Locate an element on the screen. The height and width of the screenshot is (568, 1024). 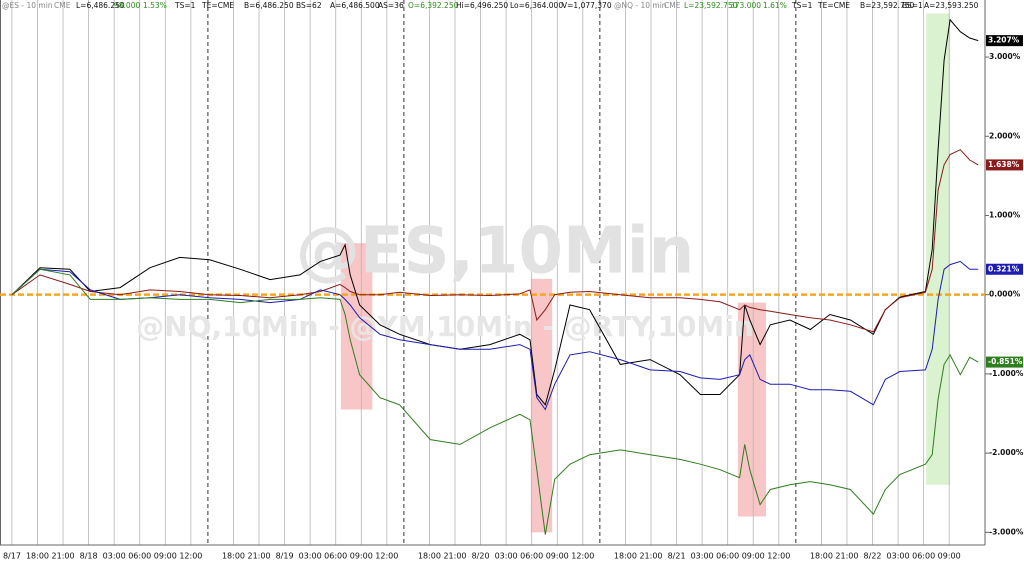
last-value-label: 0.321% is located at coordinates (1004, 268).